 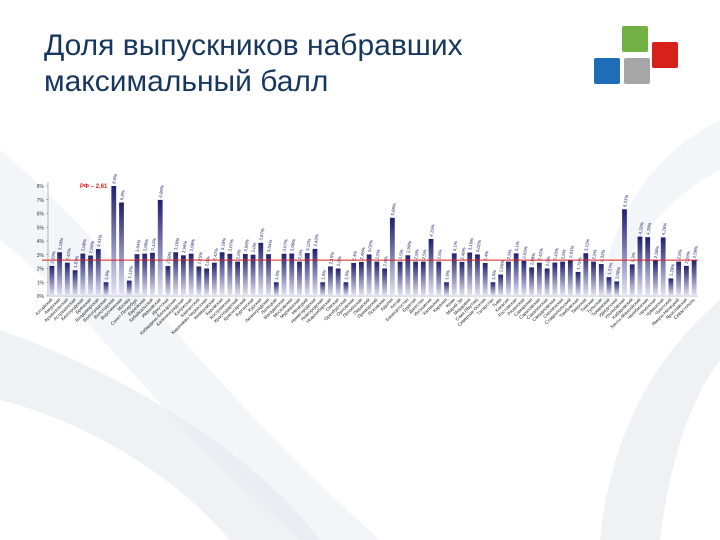 I want to click on x-tick-label: Тыва, so click(x=497, y=303).